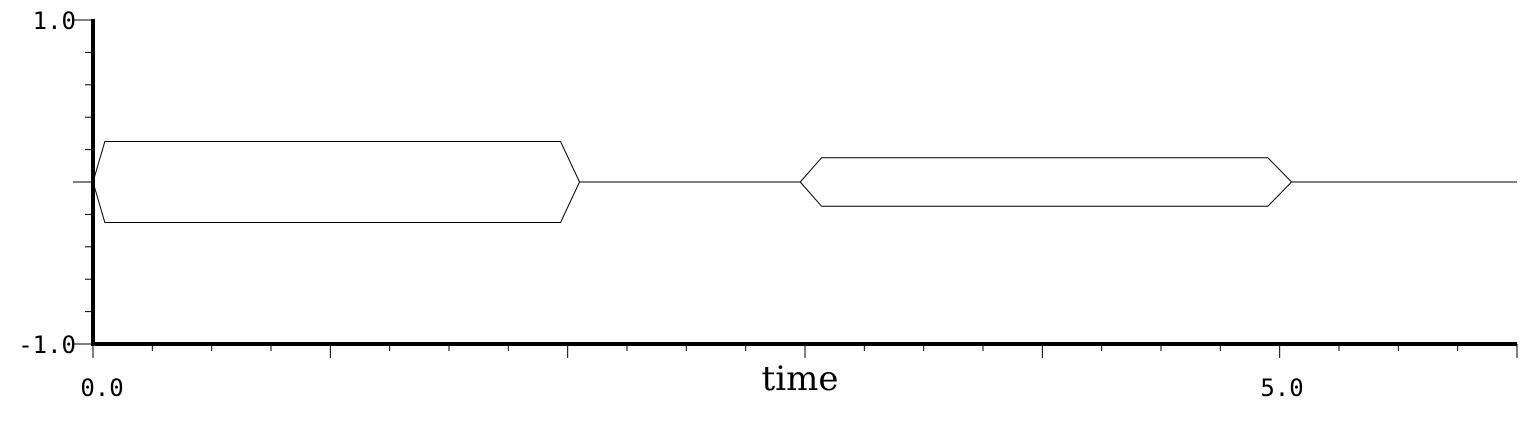  I want to click on y-tick-label-top: 1.0, so click(54, 21).